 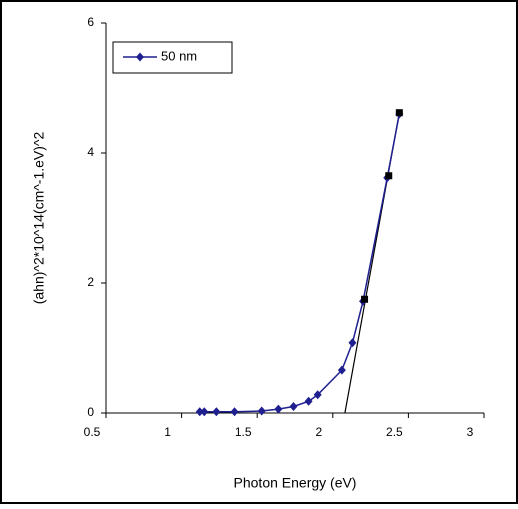 I want to click on x-tick-label: 3, so click(x=470, y=432).